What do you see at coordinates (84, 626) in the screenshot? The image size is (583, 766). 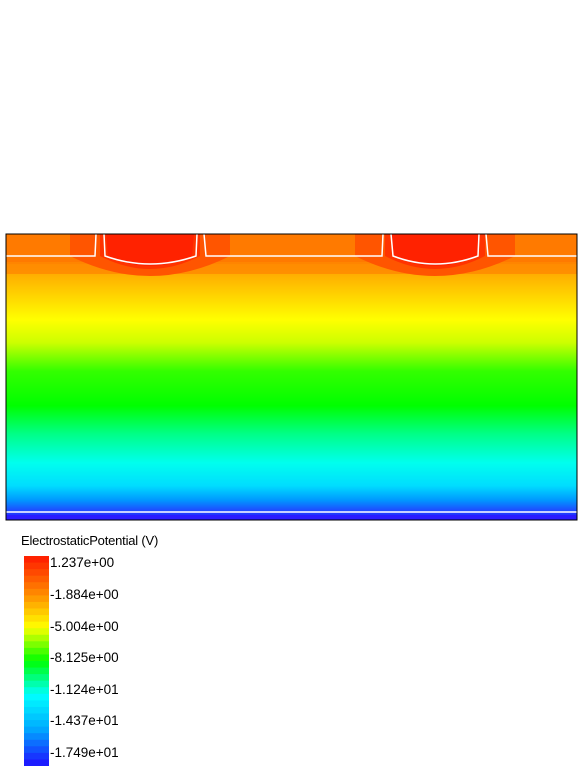 I see `tick-label: -5.004e+00` at bounding box center [84, 626].